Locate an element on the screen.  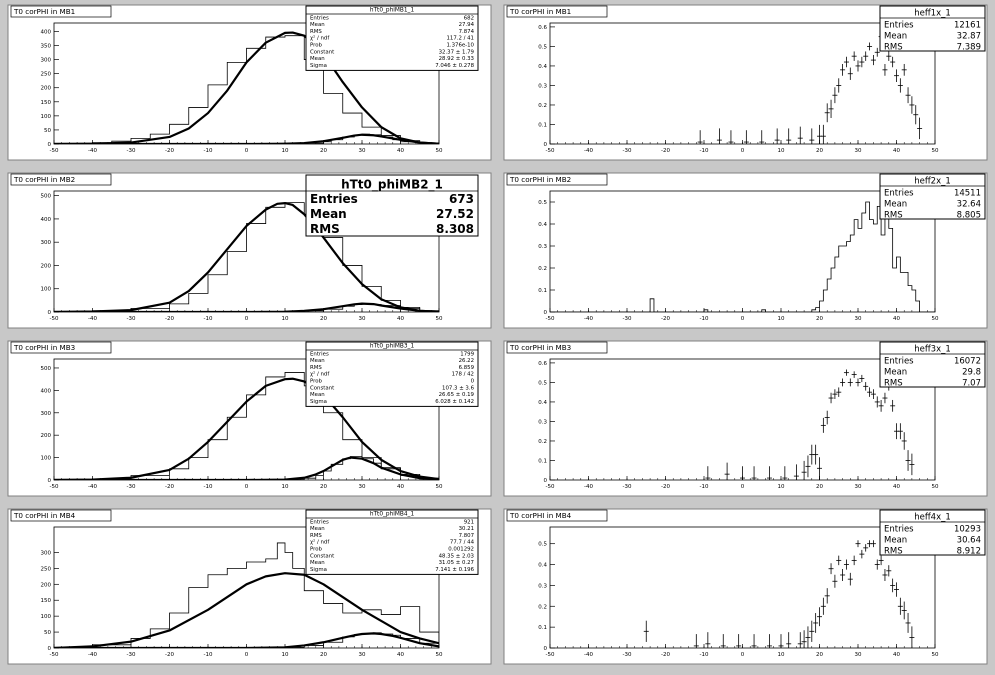
x-tick-label: 30 is located at coordinates (858, 487).